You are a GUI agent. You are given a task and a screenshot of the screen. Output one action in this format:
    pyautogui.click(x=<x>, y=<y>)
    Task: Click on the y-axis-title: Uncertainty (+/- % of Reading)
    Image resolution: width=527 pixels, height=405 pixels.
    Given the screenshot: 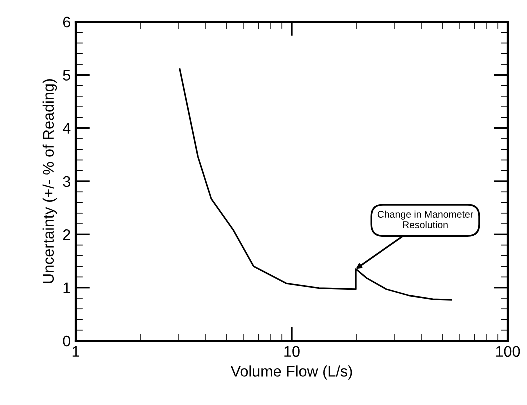 What is the action you would take?
    pyautogui.click(x=50, y=181)
    